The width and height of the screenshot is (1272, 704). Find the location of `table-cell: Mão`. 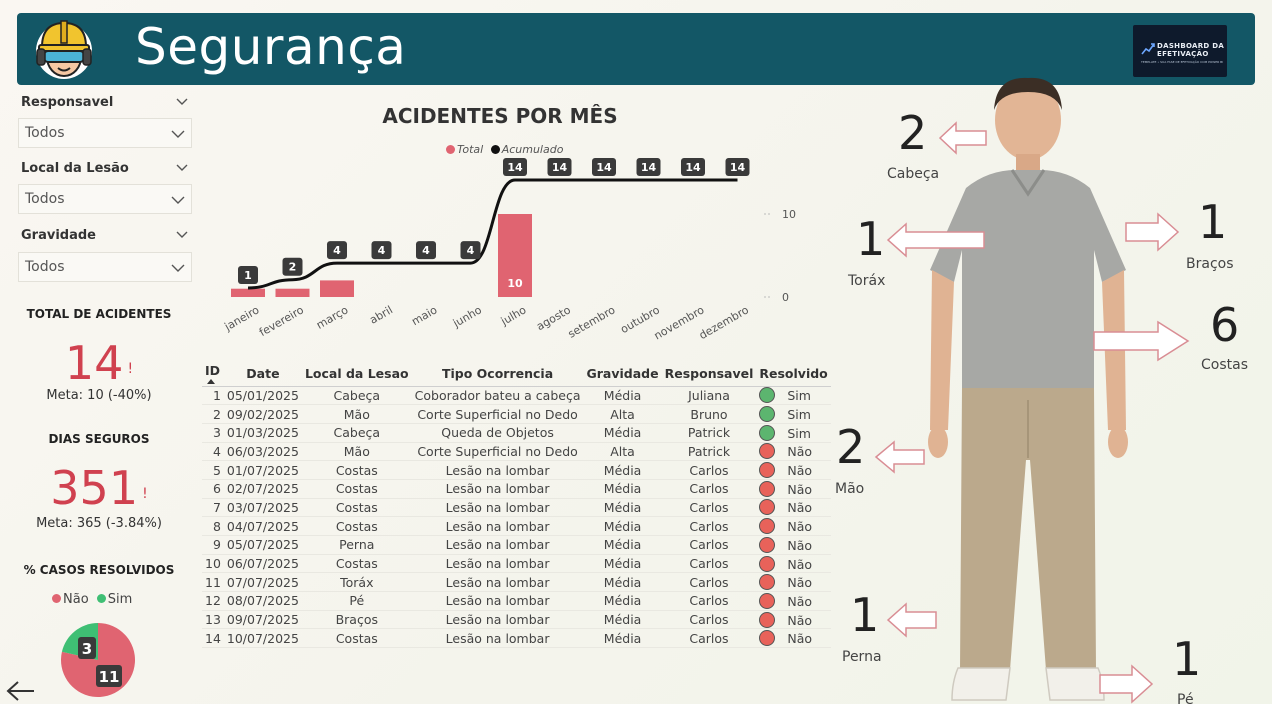

table-cell: Mão is located at coordinates (356, 452).